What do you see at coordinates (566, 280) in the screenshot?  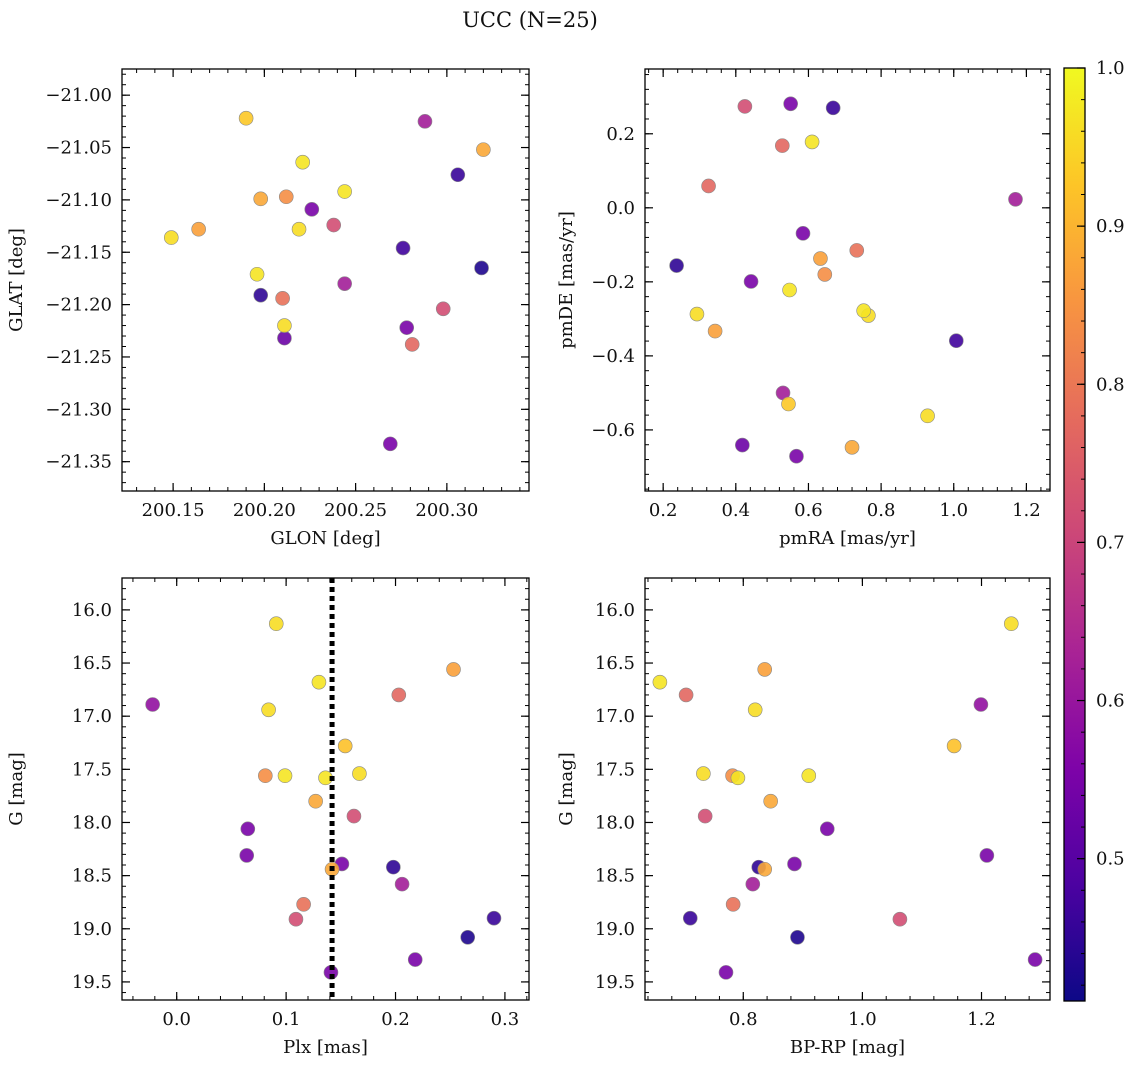 I see `y-axis-label: pmDE [mas/yr]` at bounding box center [566, 280].